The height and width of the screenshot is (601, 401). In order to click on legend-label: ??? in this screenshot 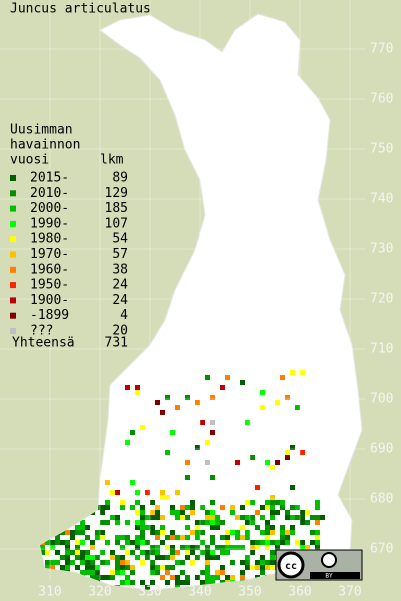, I will do `click(41, 331)`.